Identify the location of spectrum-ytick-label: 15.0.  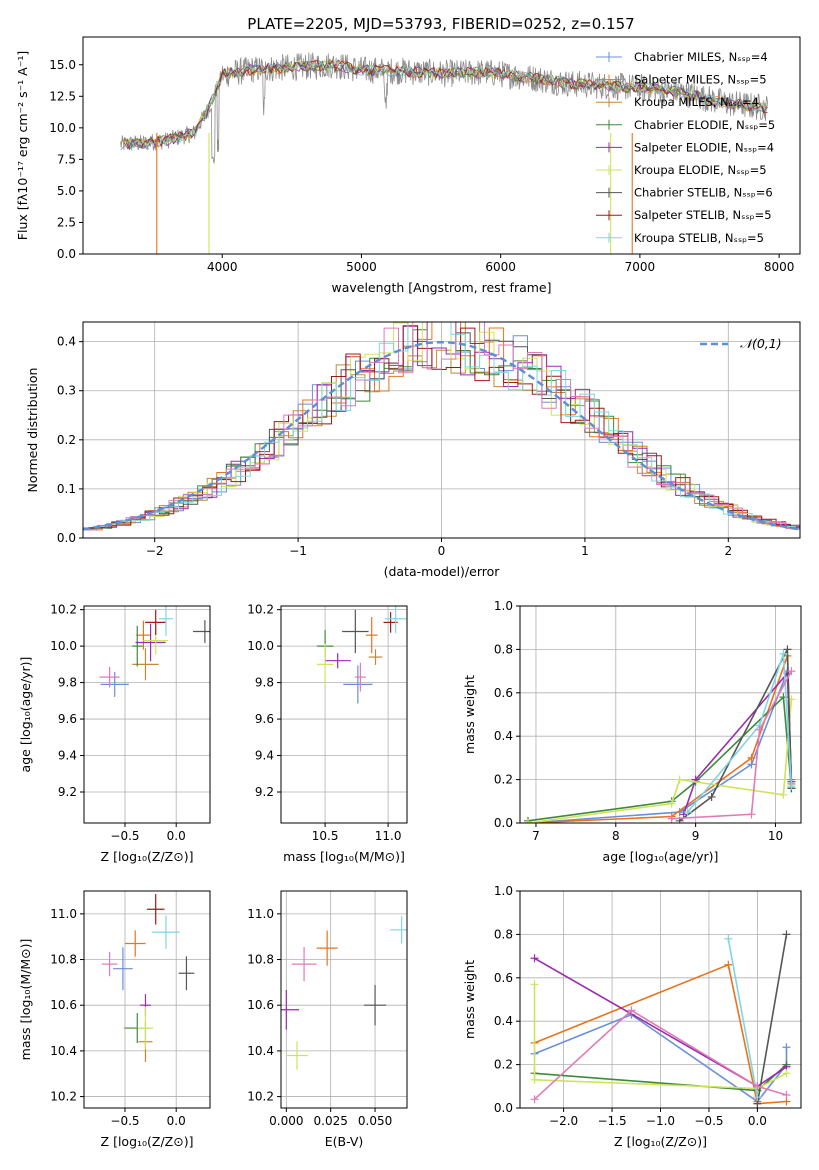
(62, 65).